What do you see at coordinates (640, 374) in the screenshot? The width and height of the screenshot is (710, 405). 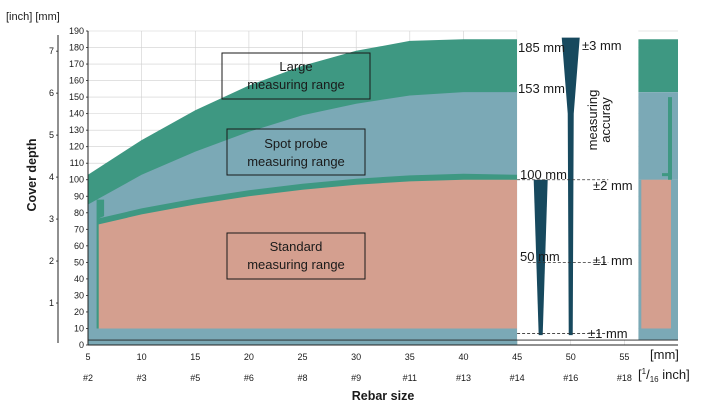 I see `x-unit-inch-open: [` at bounding box center [640, 374].